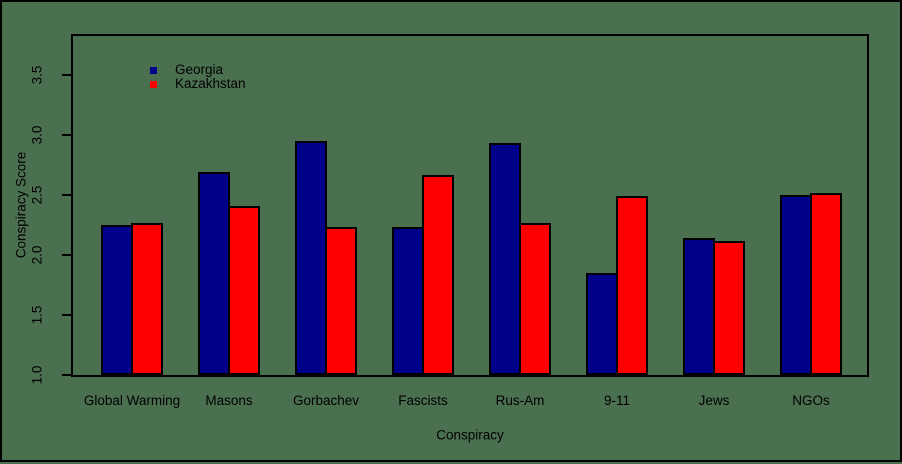 The image size is (902, 464). What do you see at coordinates (21, 205) in the screenshot?
I see `y-axis-title: Conspiracy Score` at bounding box center [21, 205].